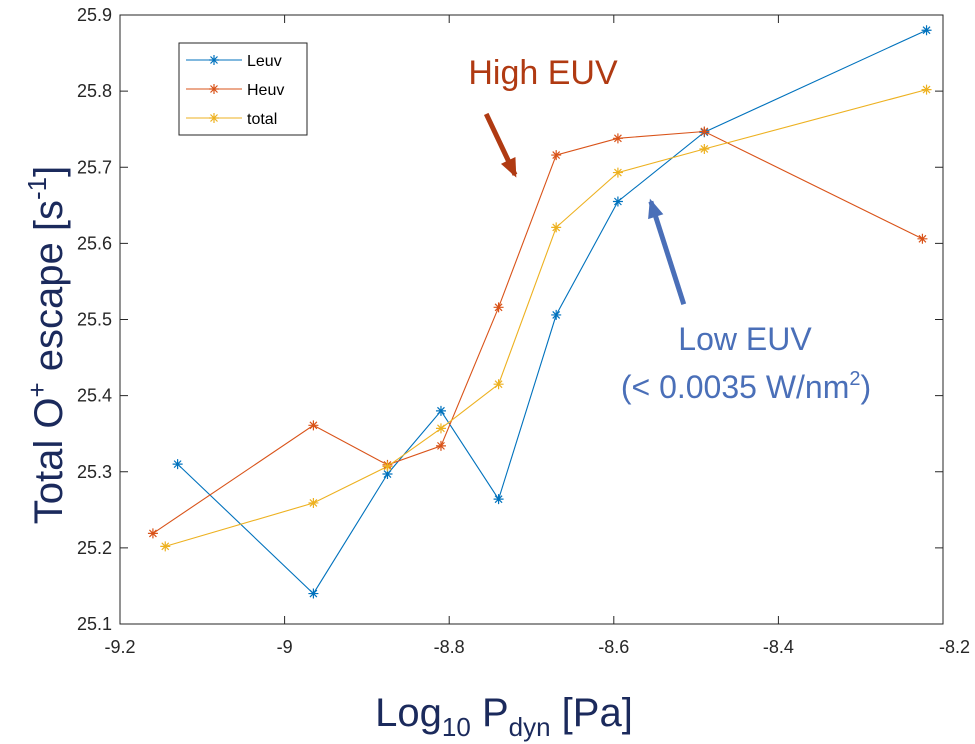 The width and height of the screenshot is (975, 744). Describe the element at coordinates (745, 339) in the screenshot. I see `annotation-low-euv: Low EUV` at that location.